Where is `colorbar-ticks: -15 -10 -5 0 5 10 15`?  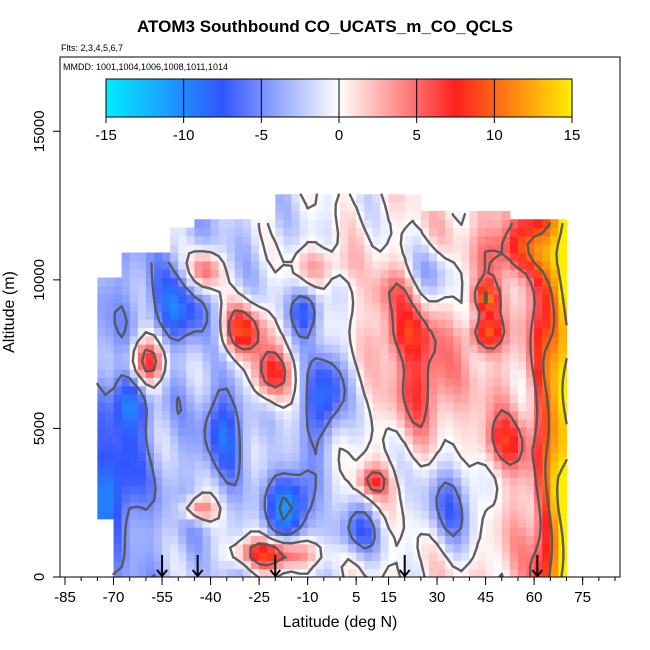 colorbar-ticks: -15 -10 -5 0 5 10 15 is located at coordinates (337, 111).